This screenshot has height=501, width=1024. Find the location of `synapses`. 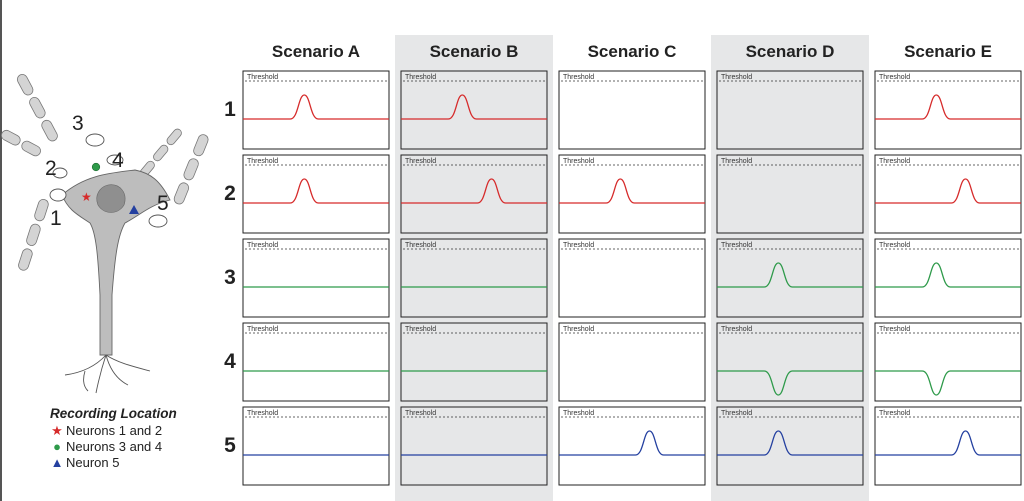

synapses is located at coordinates (108, 180).